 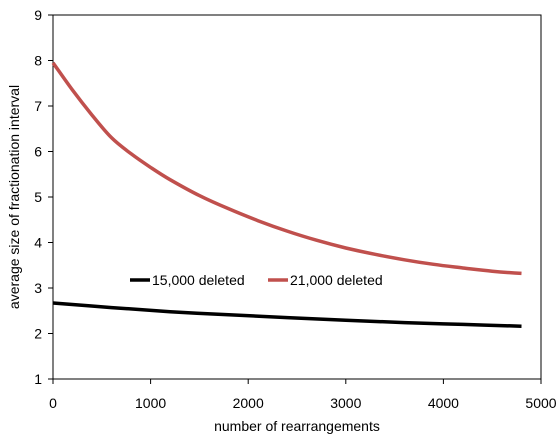 I want to click on y-tick-label: 6, so click(x=38, y=152).